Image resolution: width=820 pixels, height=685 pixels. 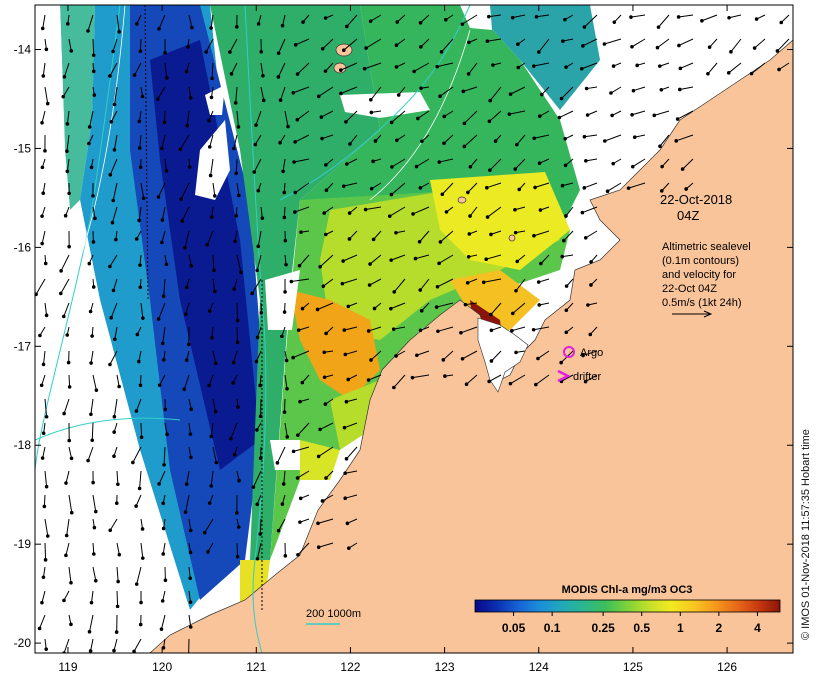 I want to click on lon-tick-label: 120, so click(x=162, y=667).